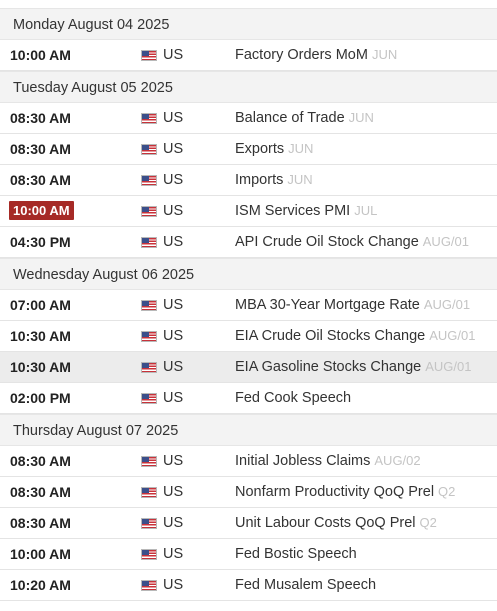  Describe the element at coordinates (327, 305) in the screenshot. I see `event-name: MBA 30-Year Mortgage Rate` at that location.